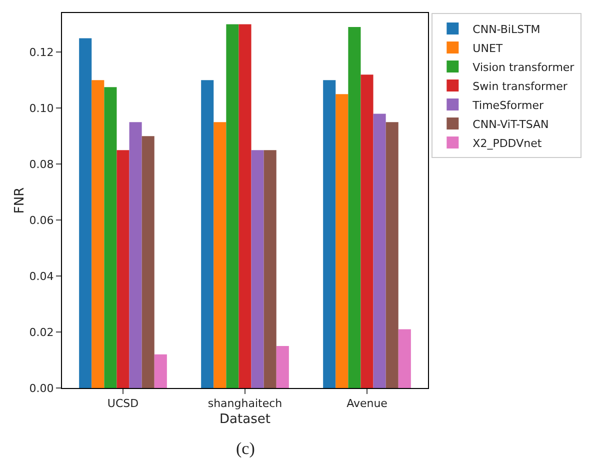 This screenshot has width=594, height=476. Describe the element at coordinates (41, 164) in the screenshot. I see `y-tick-label: 0.08` at that location.